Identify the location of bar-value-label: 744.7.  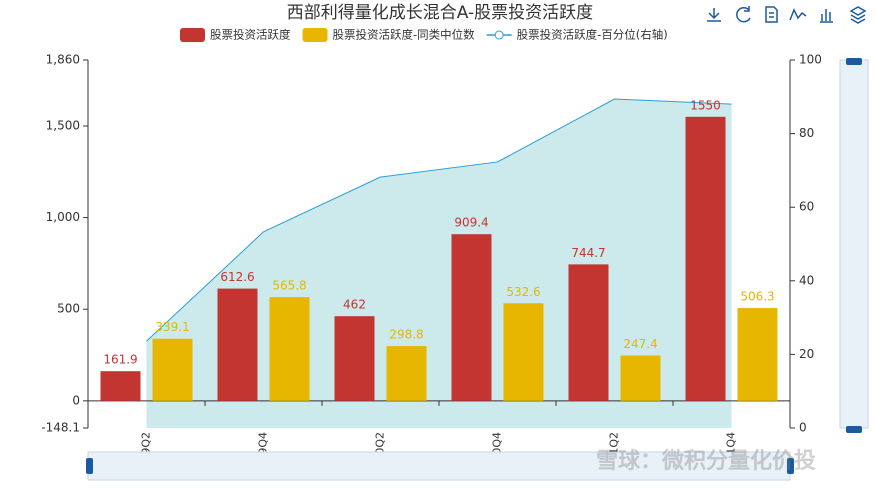
(588, 253).